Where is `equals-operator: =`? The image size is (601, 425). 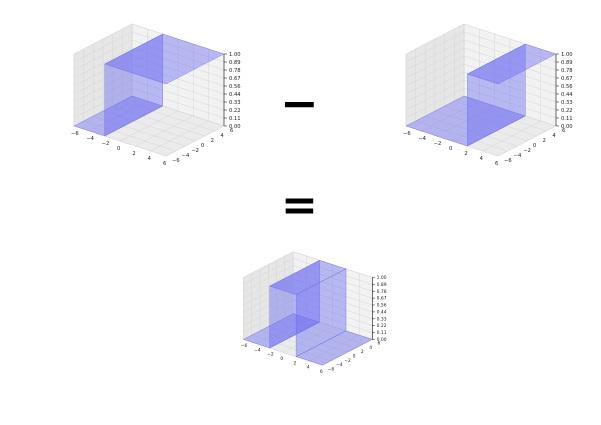
equals-operator: = is located at coordinates (299, 205).